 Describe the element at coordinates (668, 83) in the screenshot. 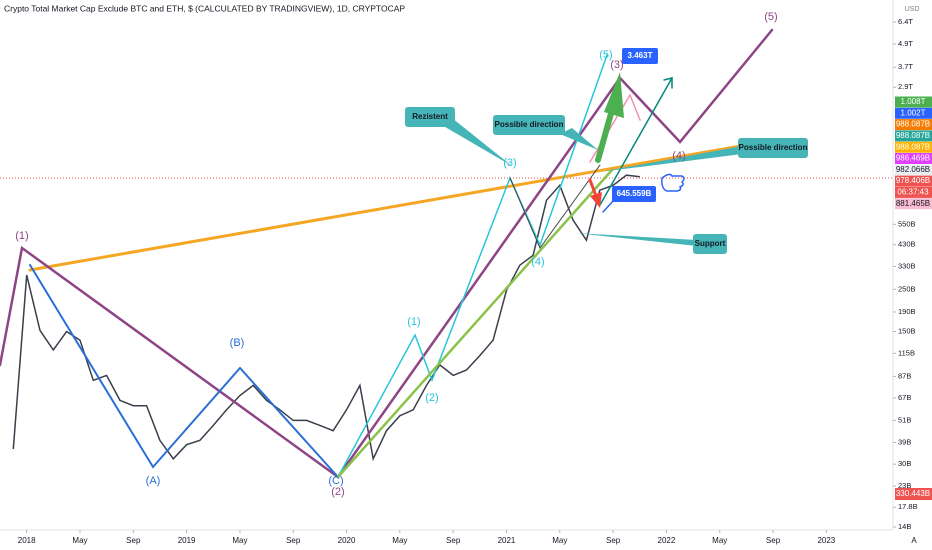

I see `teal-arrow-head` at that location.